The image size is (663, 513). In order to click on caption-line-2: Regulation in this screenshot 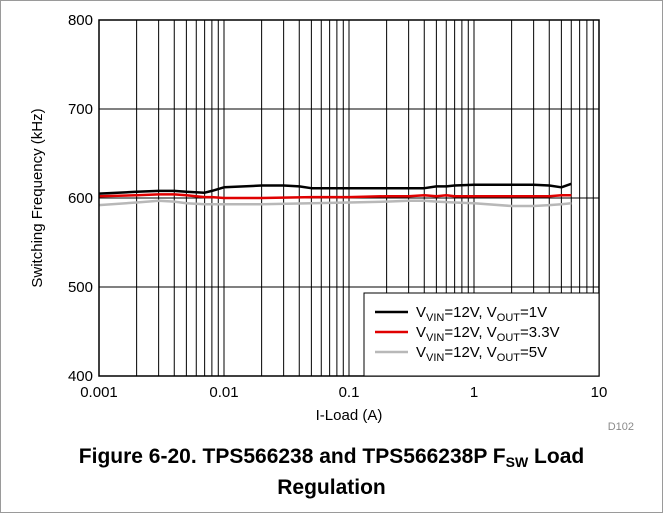, I will do `click(331, 487)`.